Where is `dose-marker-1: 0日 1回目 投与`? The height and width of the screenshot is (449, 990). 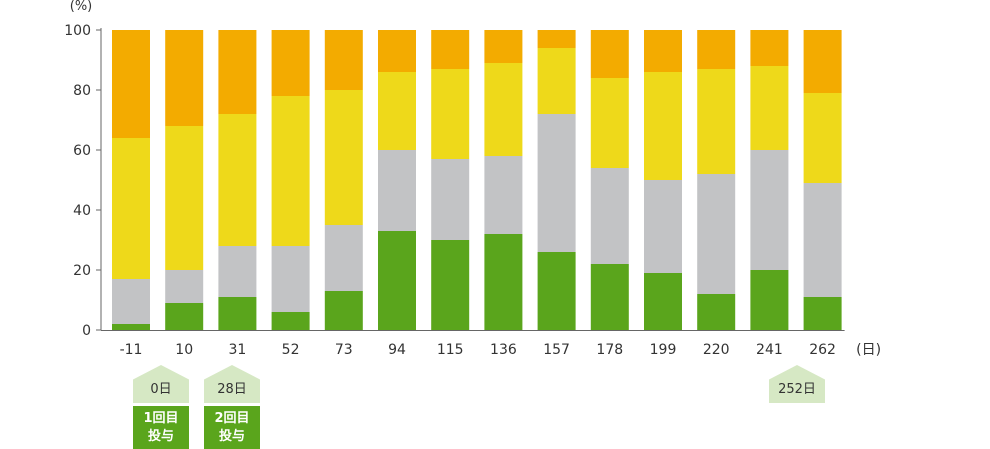
dose-marker-1: 0日 1回目 投与 is located at coordinates (161, 407).